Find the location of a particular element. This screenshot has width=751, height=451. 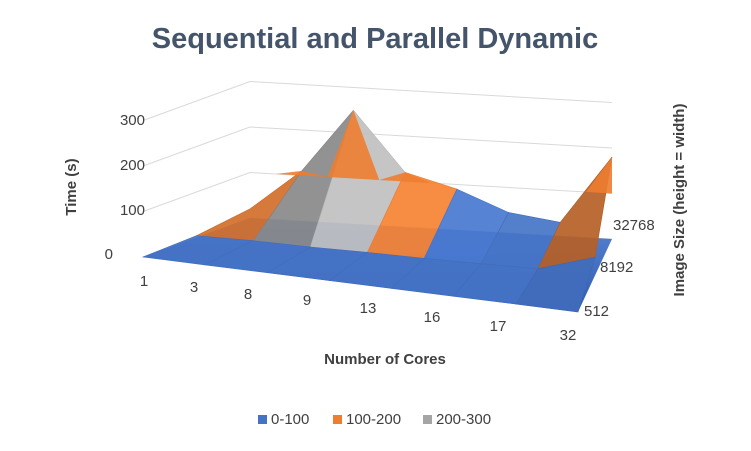

x-tick-label: 32 is located at coordinates (568, 335).